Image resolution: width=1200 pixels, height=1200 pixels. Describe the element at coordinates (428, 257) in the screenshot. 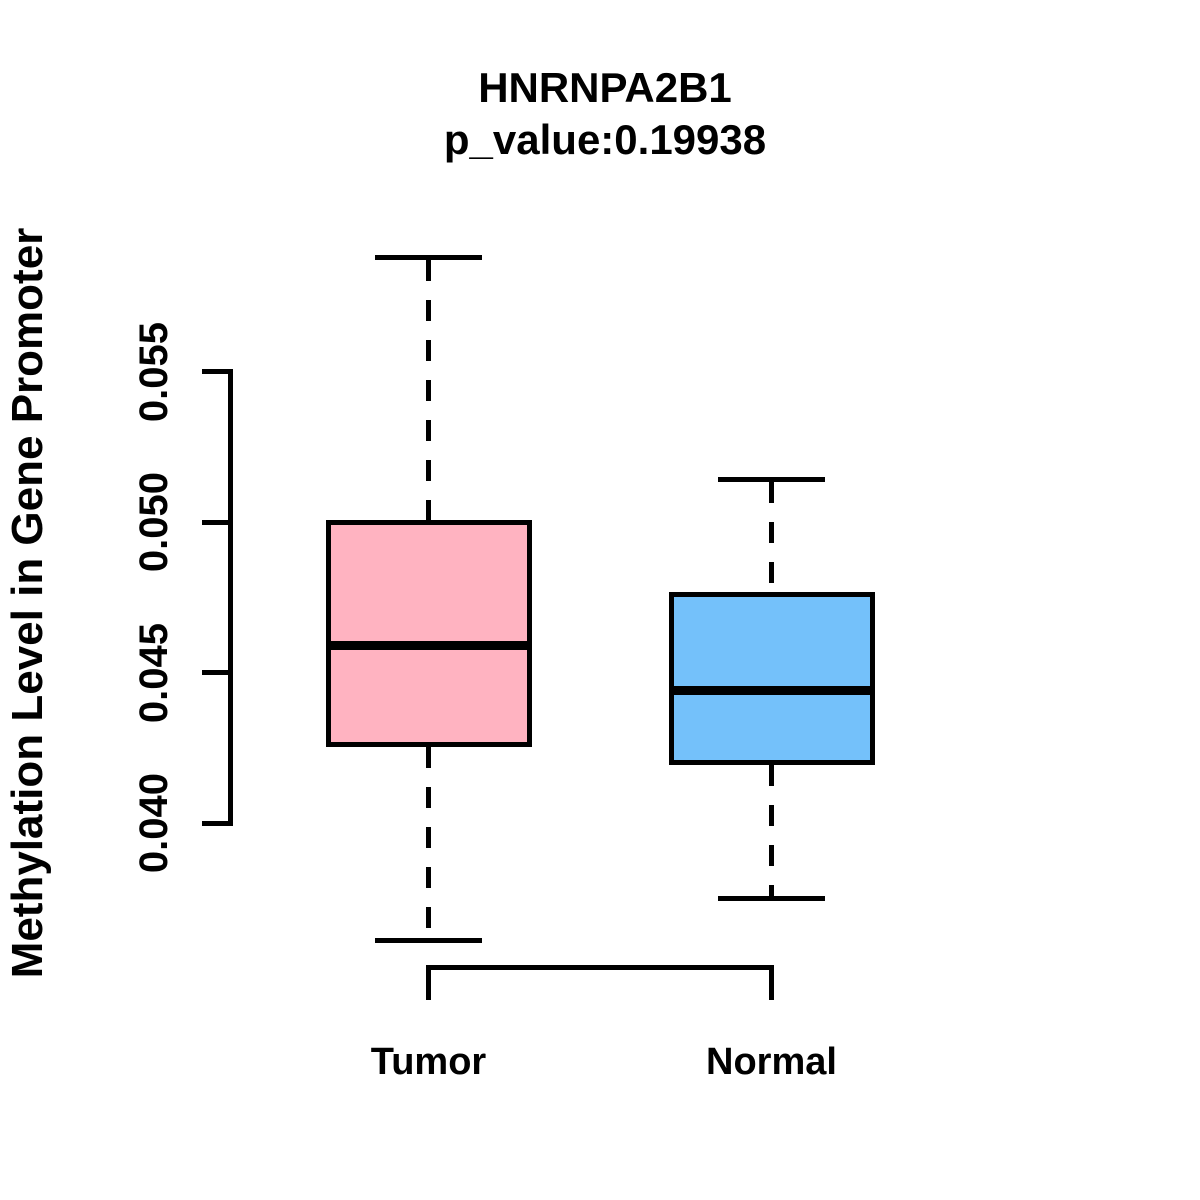

I see `whisker-cap-top-tumor` at that location.